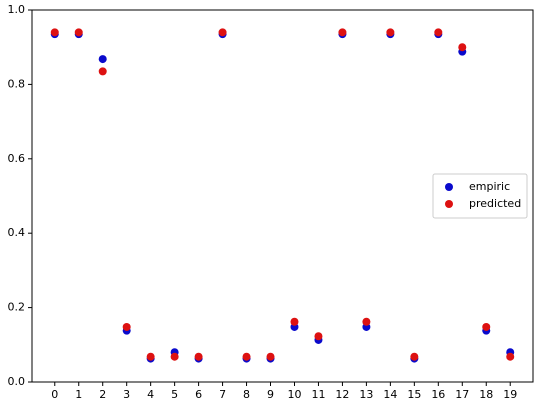  Describe the element at coordinates (510, 394) in the screenshot. I see `x-tick-label: 19` at that location.